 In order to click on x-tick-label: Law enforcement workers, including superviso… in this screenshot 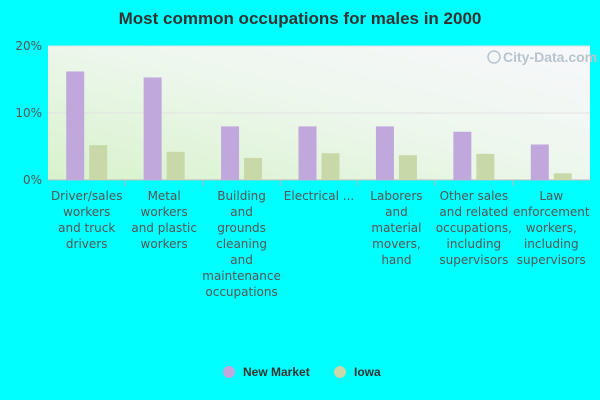, I will do `click(551, 228)`.